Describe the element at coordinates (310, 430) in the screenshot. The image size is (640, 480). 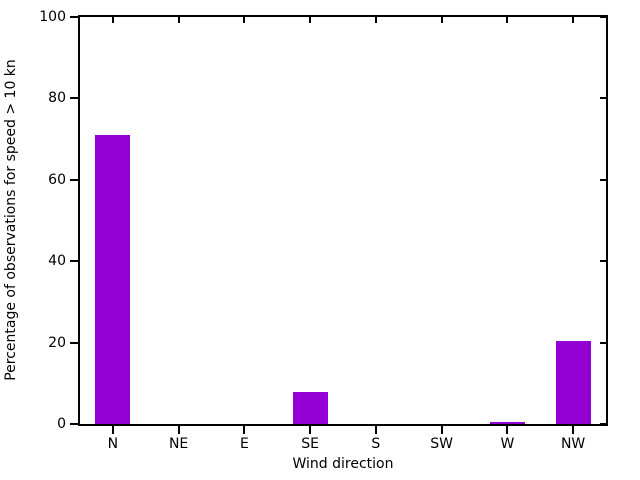
I see `x-tick-bottom-SE` at that location.